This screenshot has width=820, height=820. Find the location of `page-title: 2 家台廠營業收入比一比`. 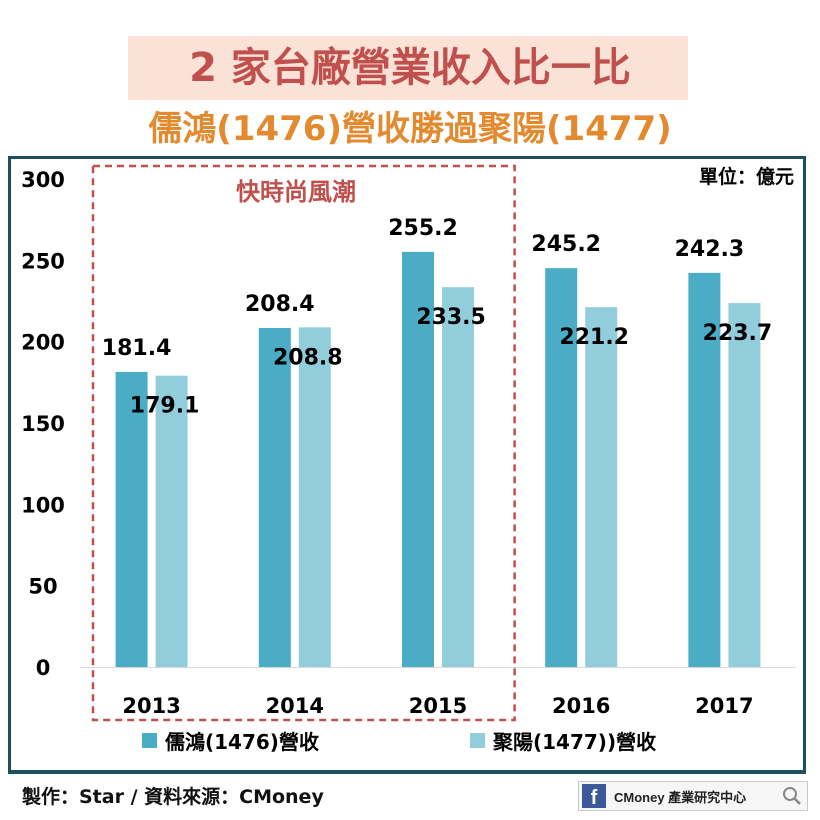

page-title: 2 家台廠營業收入比一比 is located at coordinates (410, 68).